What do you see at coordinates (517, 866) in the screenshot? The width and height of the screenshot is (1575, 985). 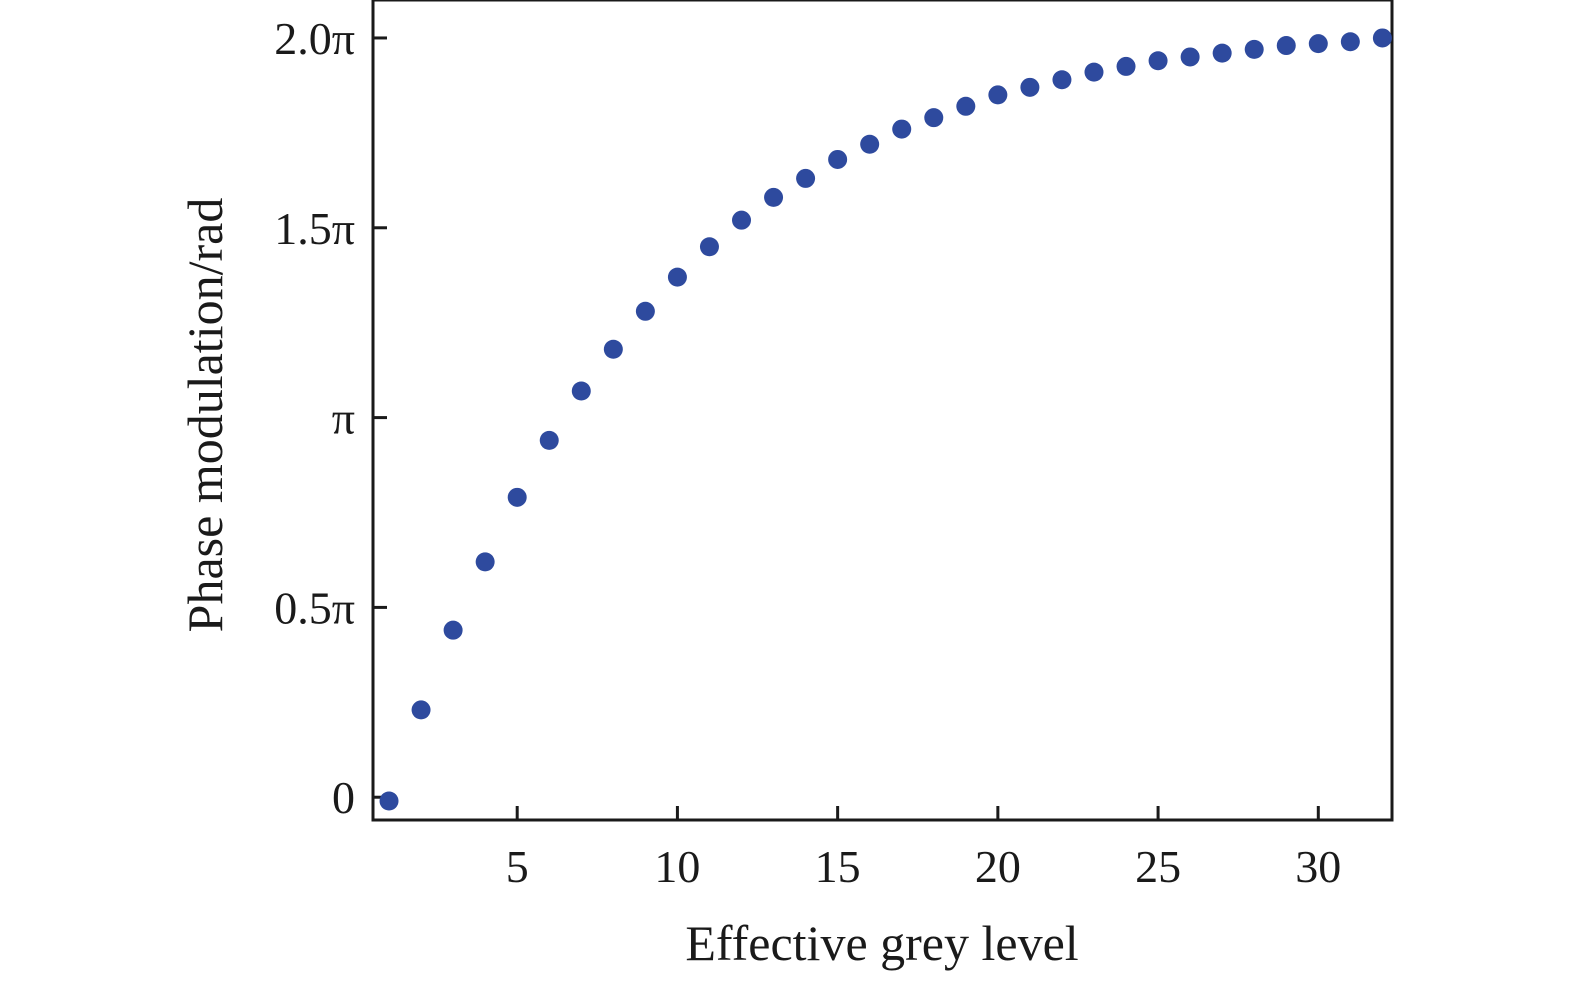 I see `x-tick-label: 5` at bounding box center [517, 866].